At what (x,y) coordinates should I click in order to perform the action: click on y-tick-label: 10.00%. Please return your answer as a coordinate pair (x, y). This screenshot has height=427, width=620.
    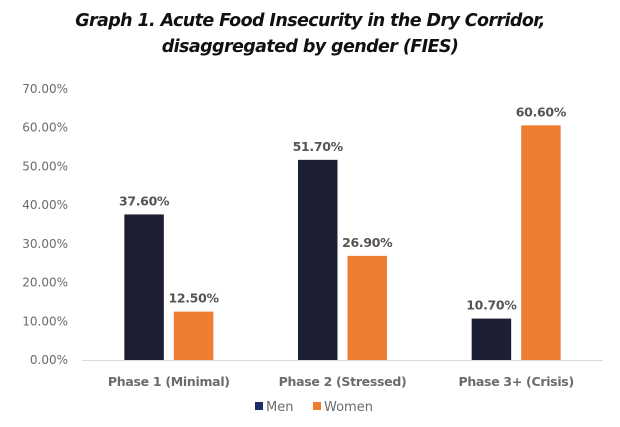
    Looking at the image, I should click on (45, 321).